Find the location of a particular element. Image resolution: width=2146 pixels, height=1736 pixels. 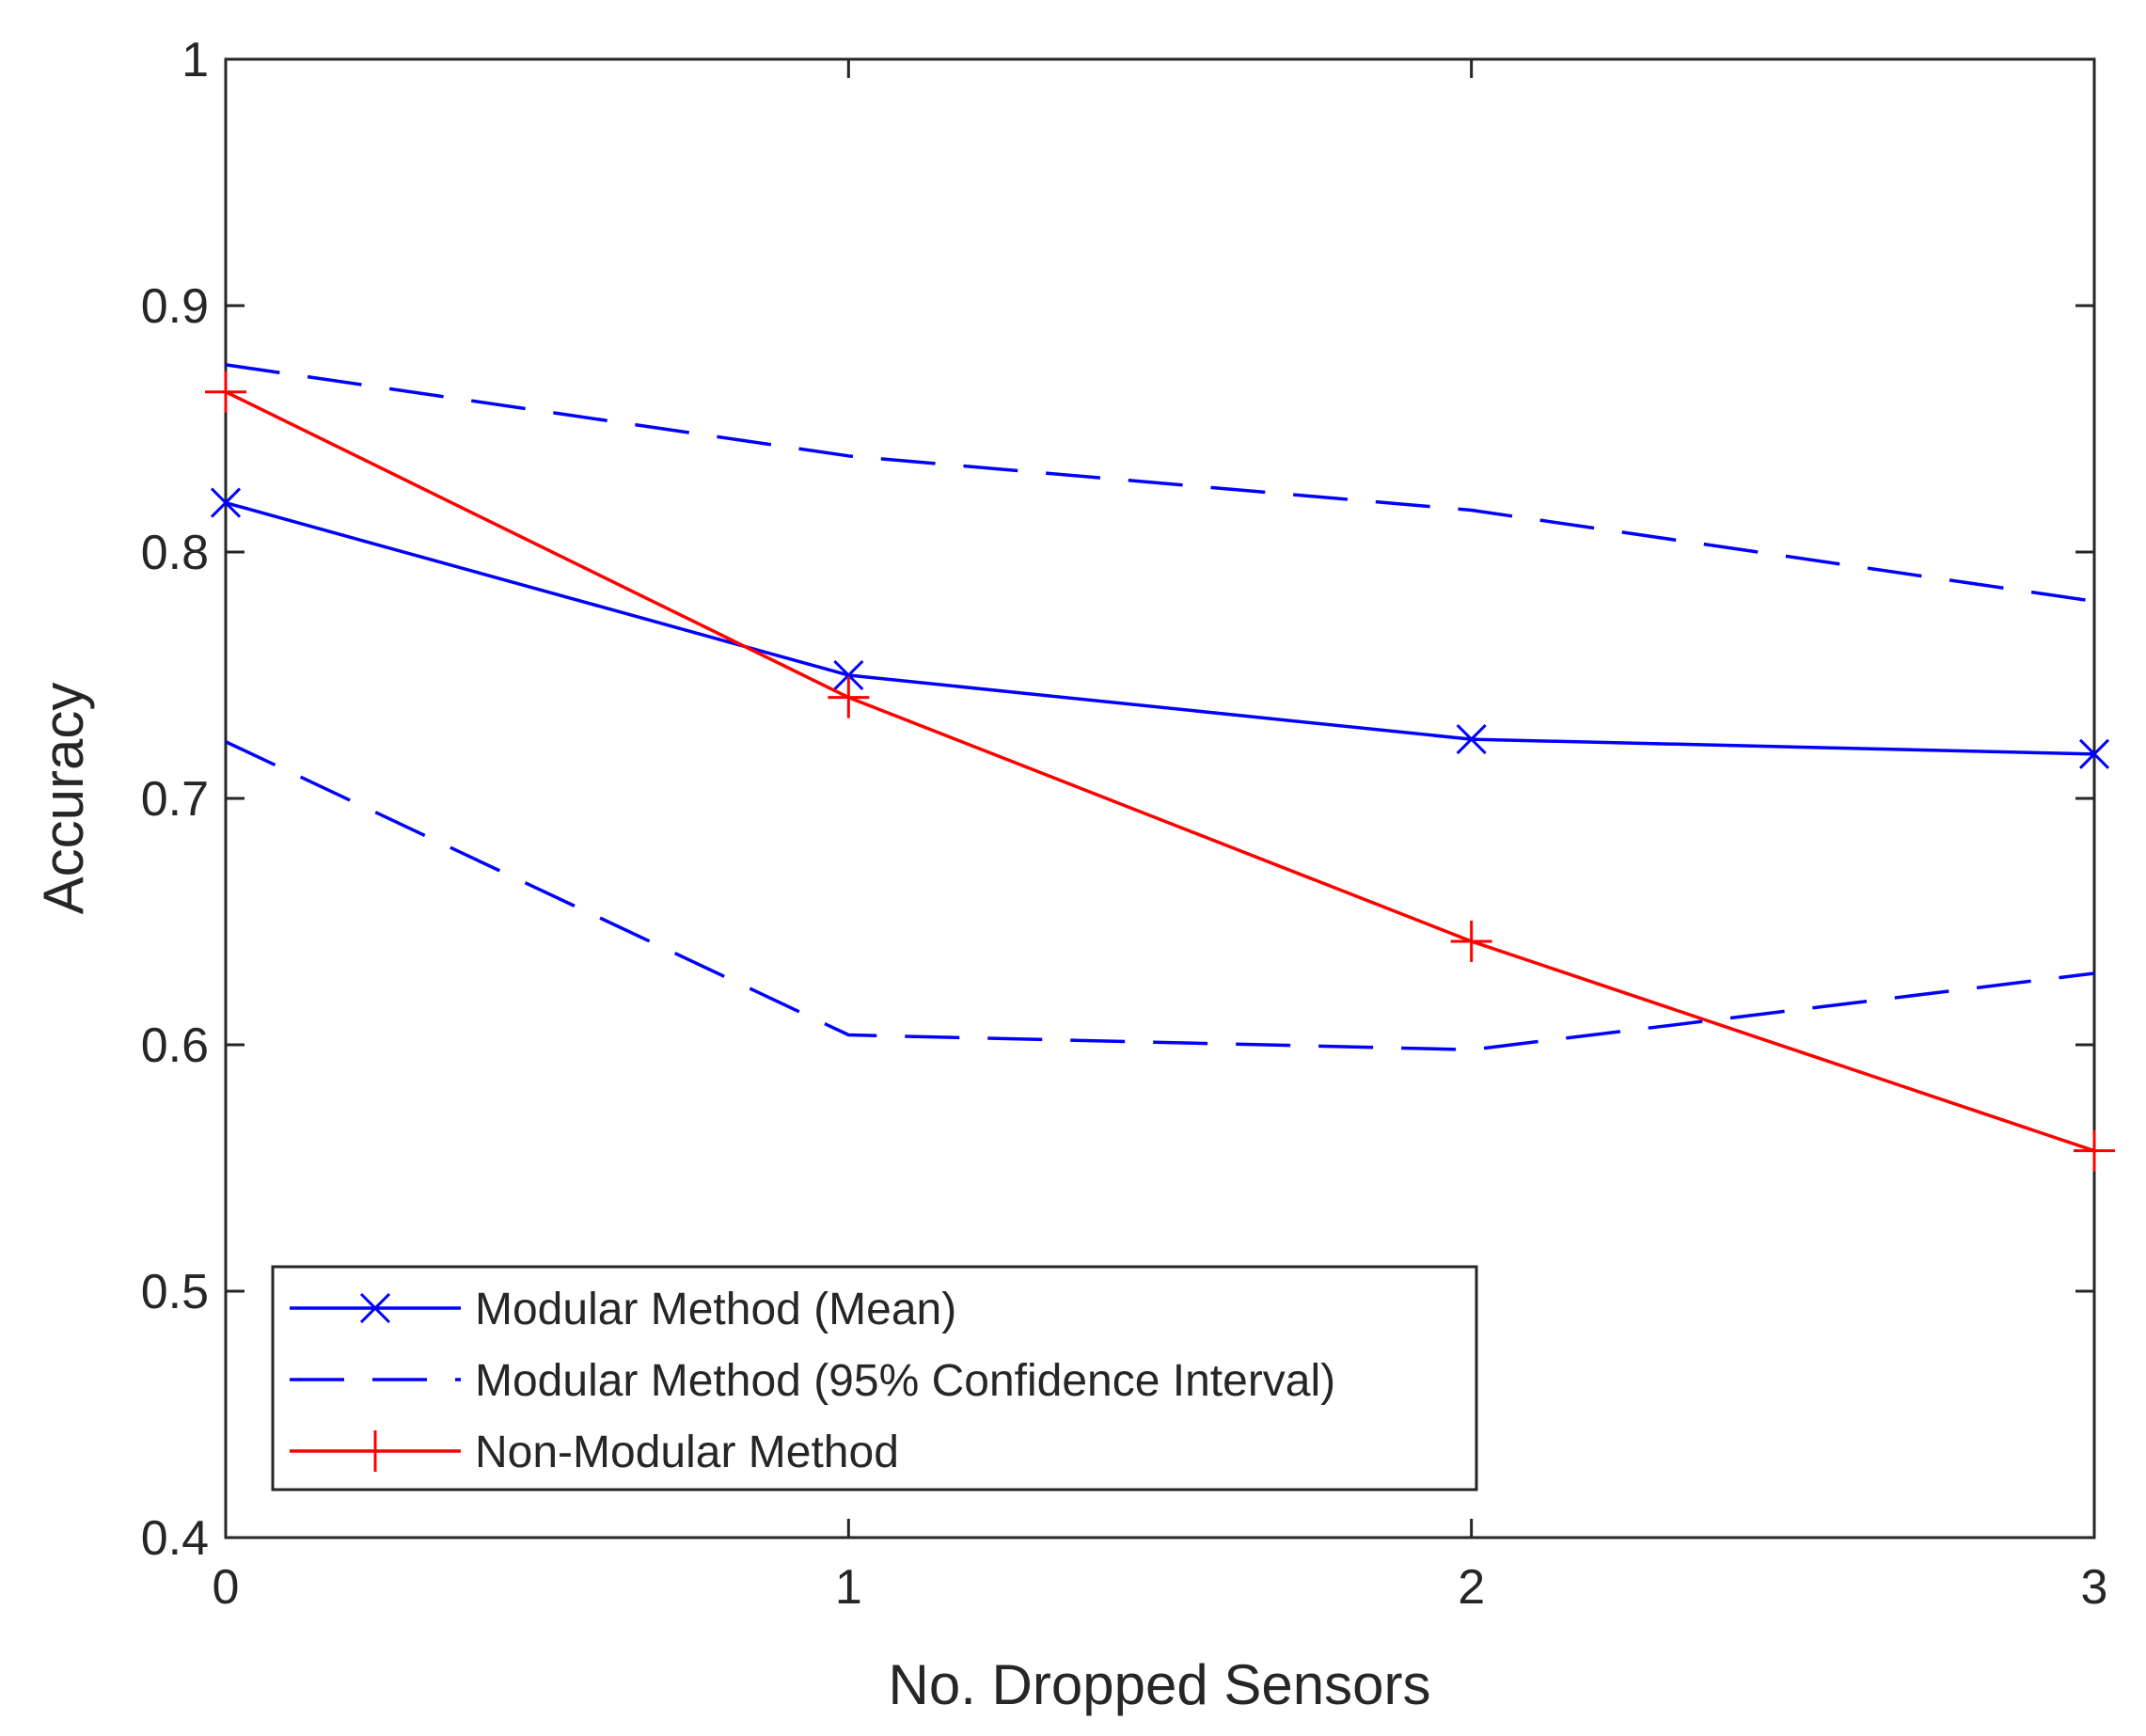

y-tick-label: 0.8 is located at coordinates (175, 553).